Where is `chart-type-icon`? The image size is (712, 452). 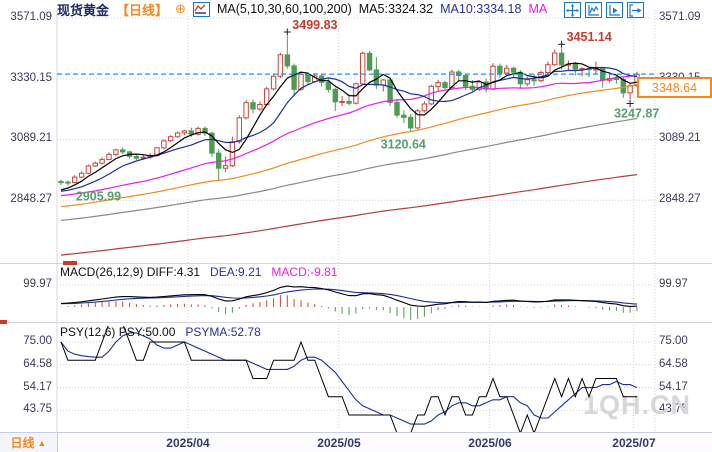 chart-type-icon is located at coordinates (201, 9).